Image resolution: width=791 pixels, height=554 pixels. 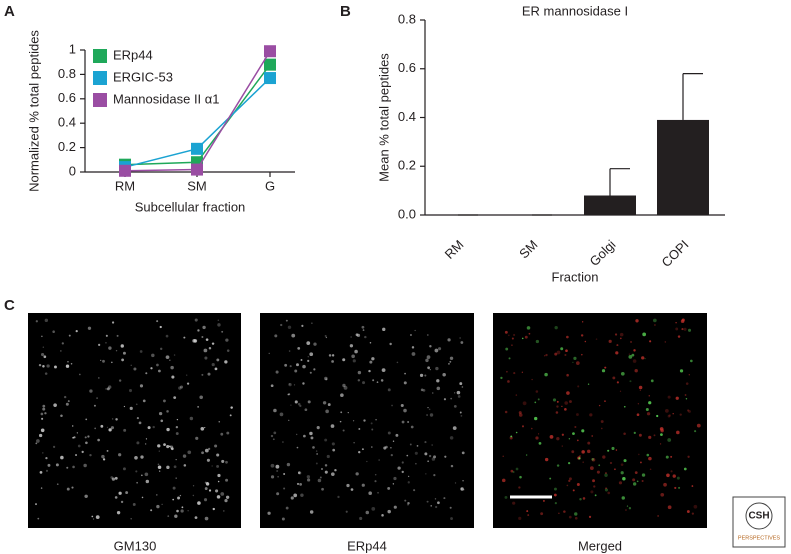 I want to click on y-tick-label: 0.4, so click(x=407, y=116).